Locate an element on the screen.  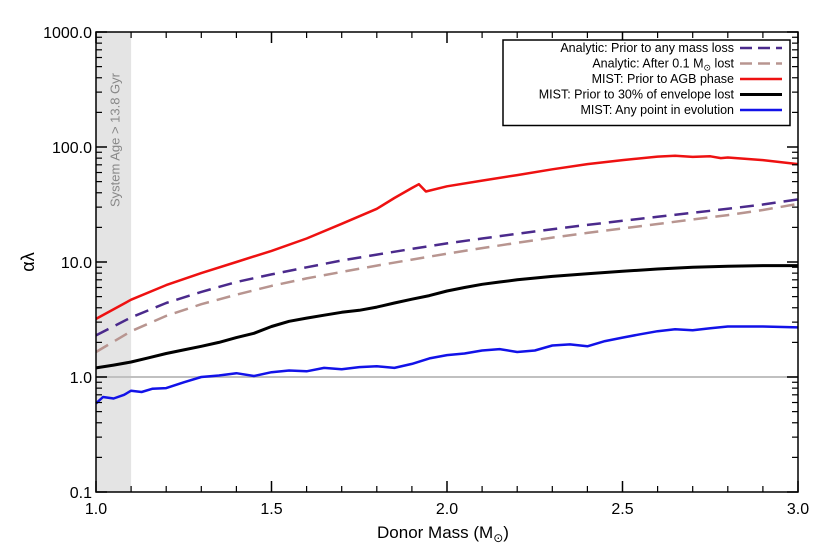
legend-label: Analytic: Prior to any mass loss is located at coordinates (647, 48).